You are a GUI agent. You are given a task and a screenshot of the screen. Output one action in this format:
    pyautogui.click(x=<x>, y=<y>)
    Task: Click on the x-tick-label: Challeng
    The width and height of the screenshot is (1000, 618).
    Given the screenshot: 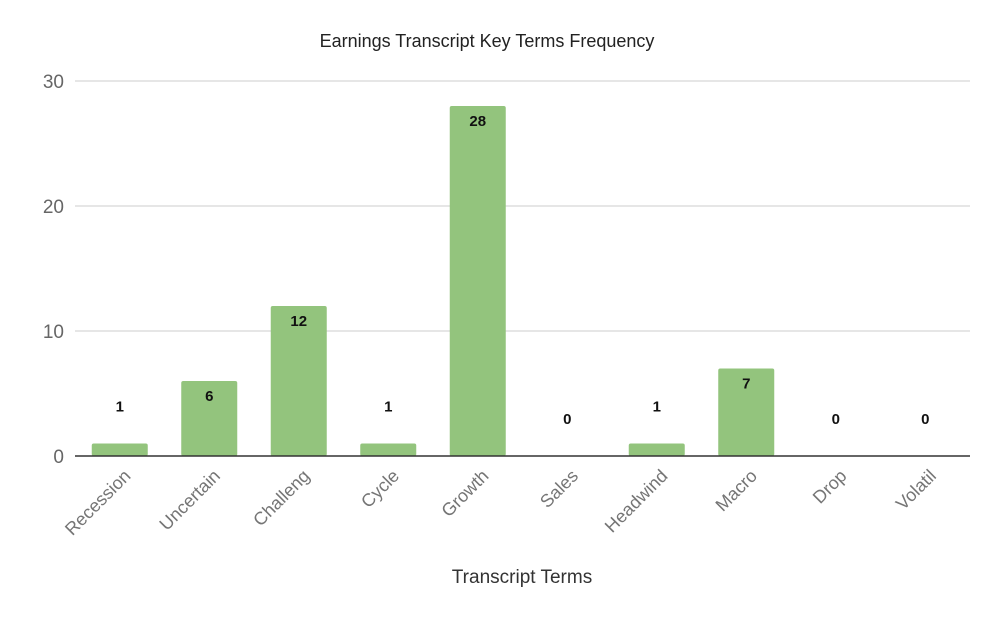 What is the action you would take?
    pyautogui.click(x=281, y=498)
    